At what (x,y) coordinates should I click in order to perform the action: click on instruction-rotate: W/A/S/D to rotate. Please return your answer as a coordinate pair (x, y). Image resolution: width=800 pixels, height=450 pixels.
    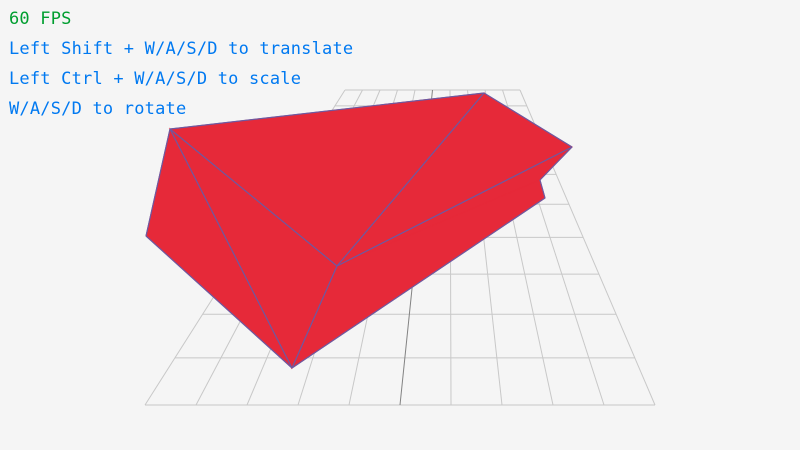
    Looking at the image, I should click on (98, 109).